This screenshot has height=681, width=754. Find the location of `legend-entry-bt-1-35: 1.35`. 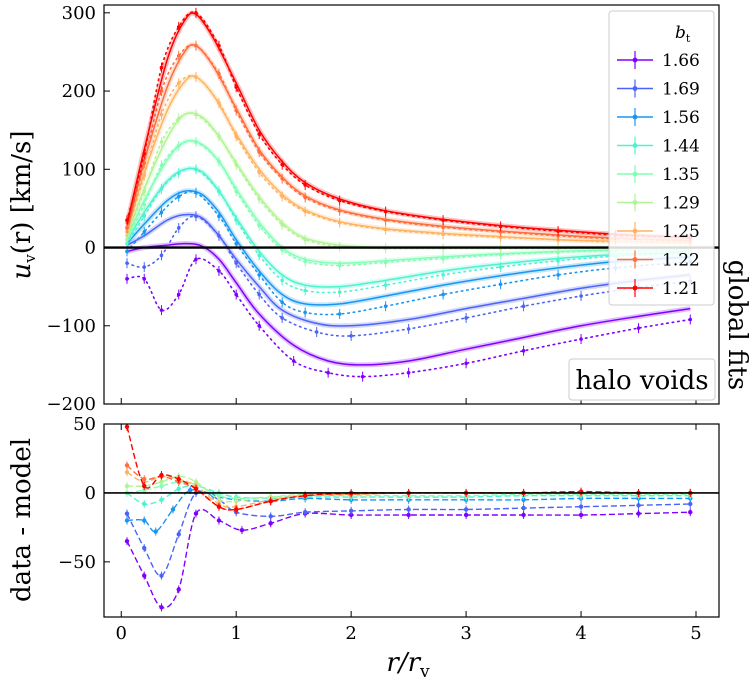

legend-entry-bt-1-35: 1.35 is located at coordinates (658, 175).